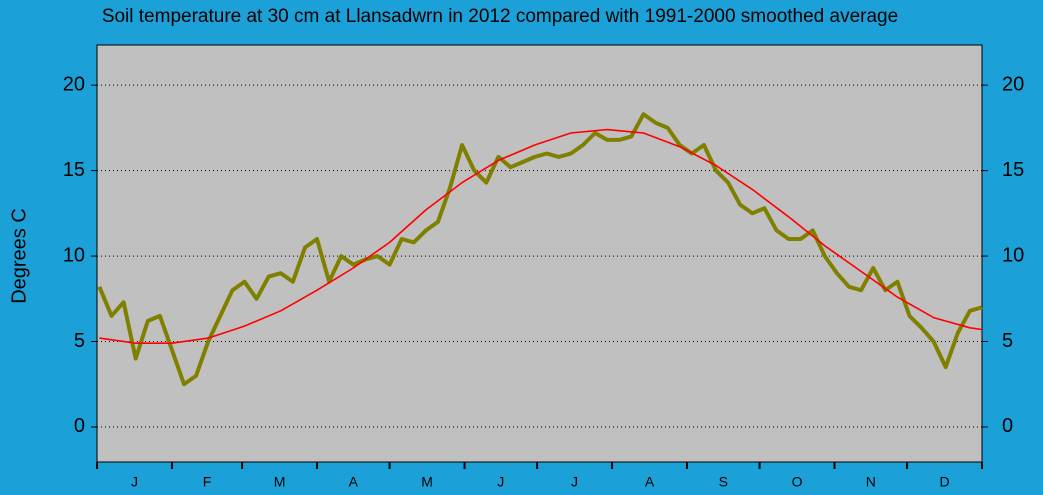  What do you see at coordinates (19, 256) in the screenshot?
I see `y-axis-label: Degrees C` at bounding box center [19, 256].